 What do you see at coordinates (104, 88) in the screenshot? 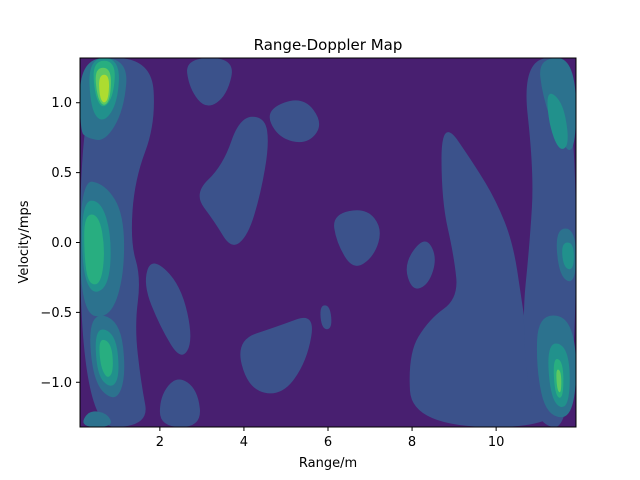
I see `contour-region-left-top-peak` at bounding box center [104, 88].